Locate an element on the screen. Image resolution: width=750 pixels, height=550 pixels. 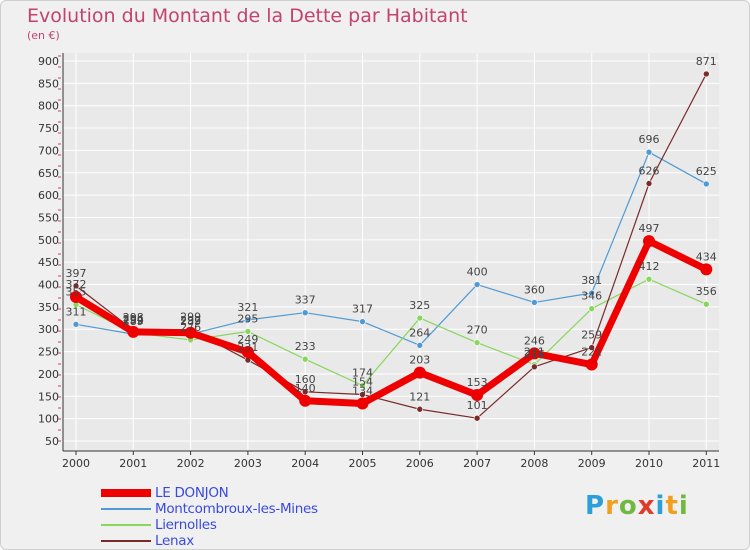
x-tick-label: 2005 is located at coordinates (363, 463).